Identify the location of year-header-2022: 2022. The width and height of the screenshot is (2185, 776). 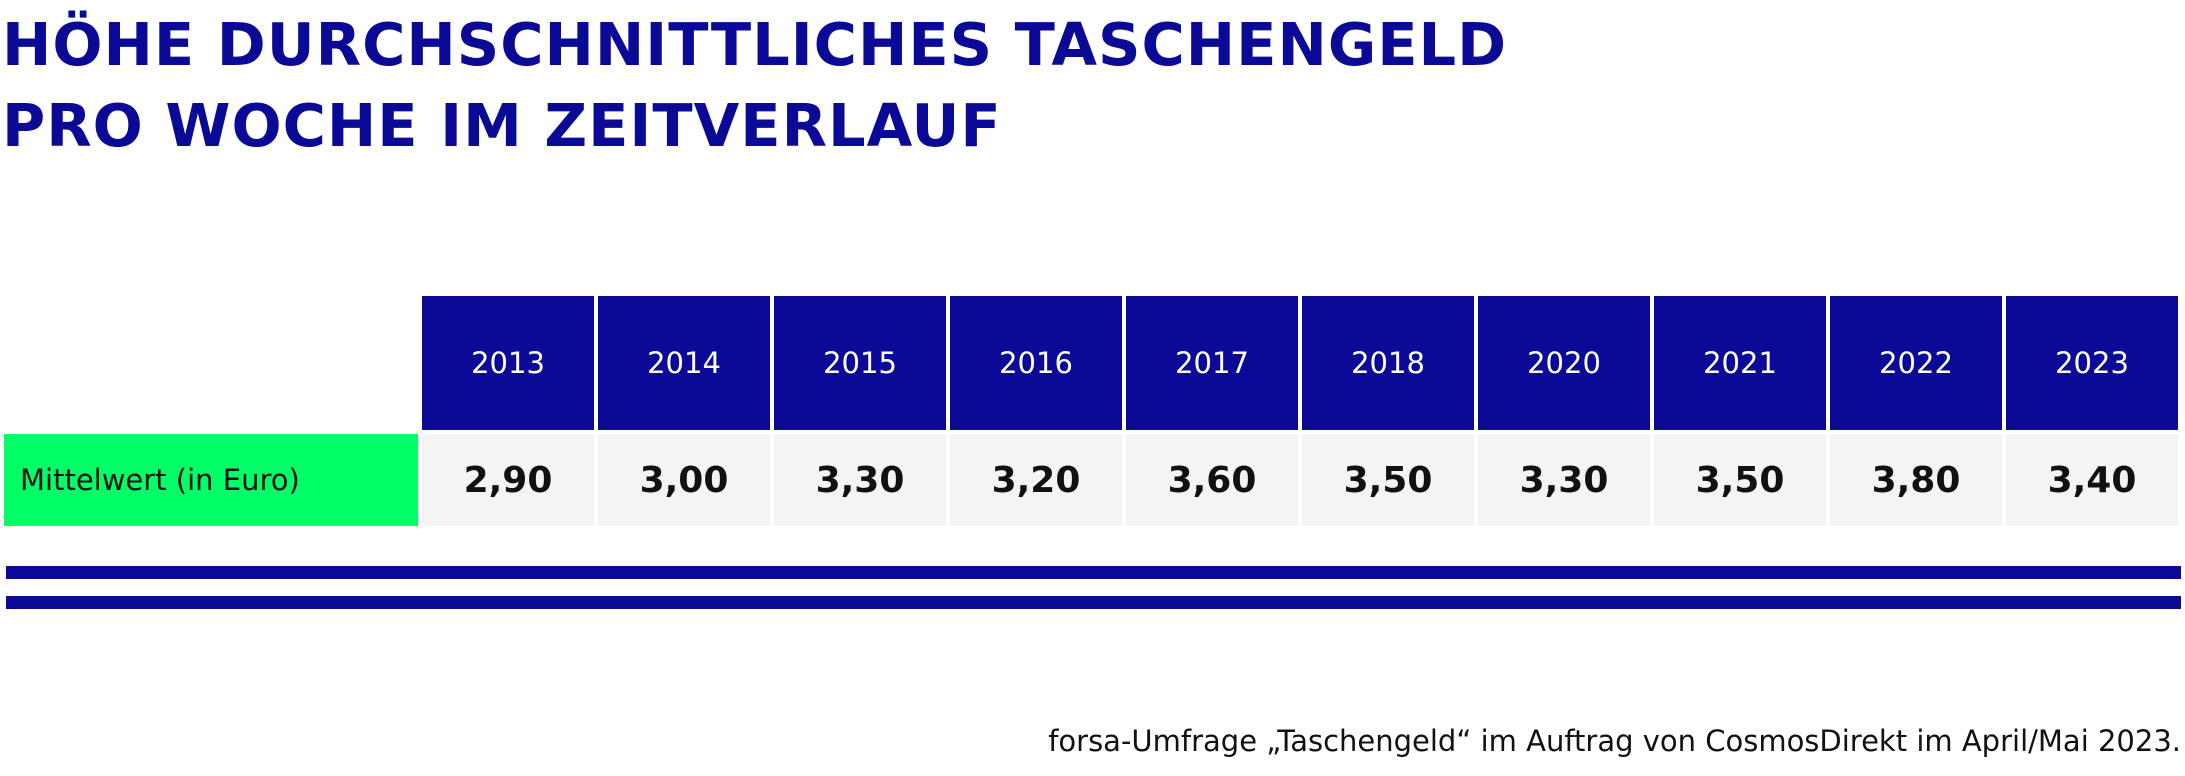
(1916, 363).